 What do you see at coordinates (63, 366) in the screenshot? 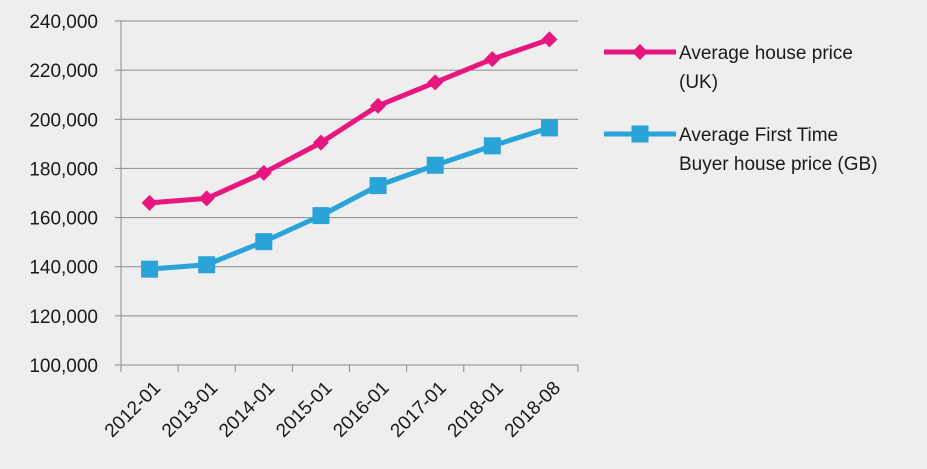
I see `y-tick-label: 100,000` at bounding box center [63, 366].